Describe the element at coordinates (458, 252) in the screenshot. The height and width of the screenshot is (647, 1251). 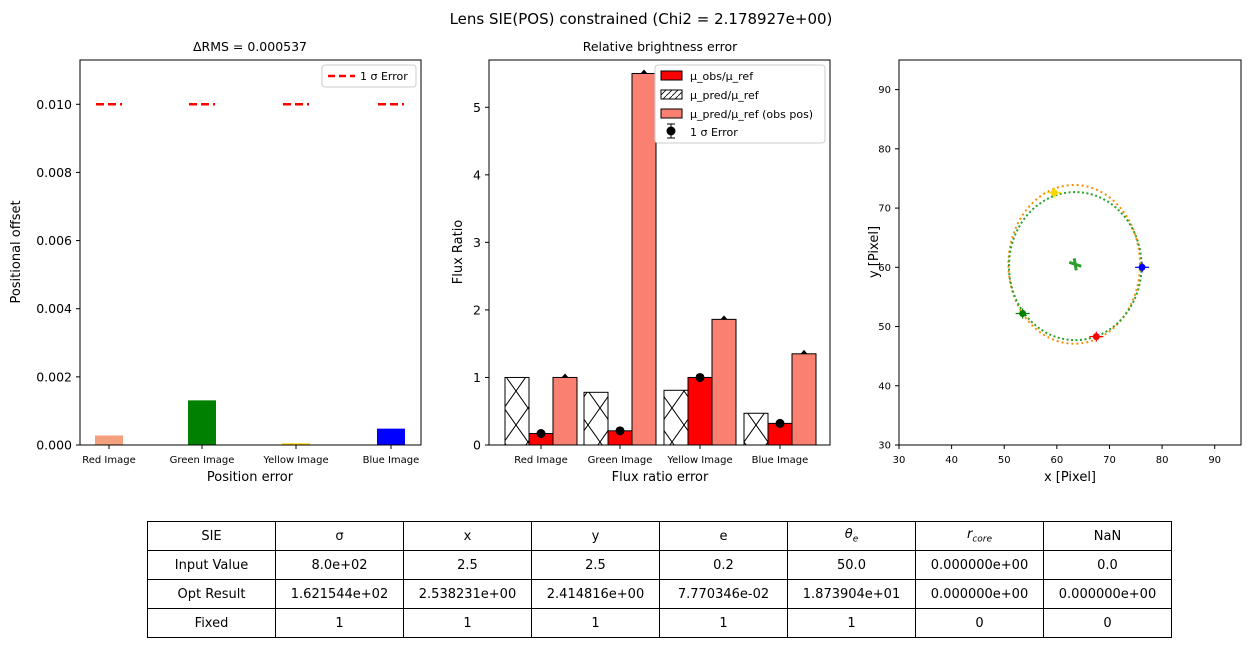
I see `flux-y-axis-label: Flux Ratio` at that location.